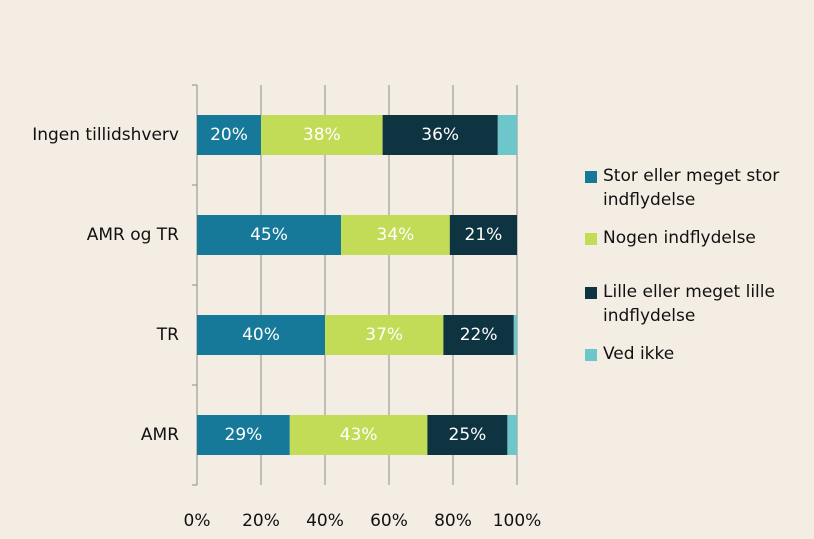 This screenshot has width=814, height=539. I want to click on x-tick-label: 40%, so click(325, 521).